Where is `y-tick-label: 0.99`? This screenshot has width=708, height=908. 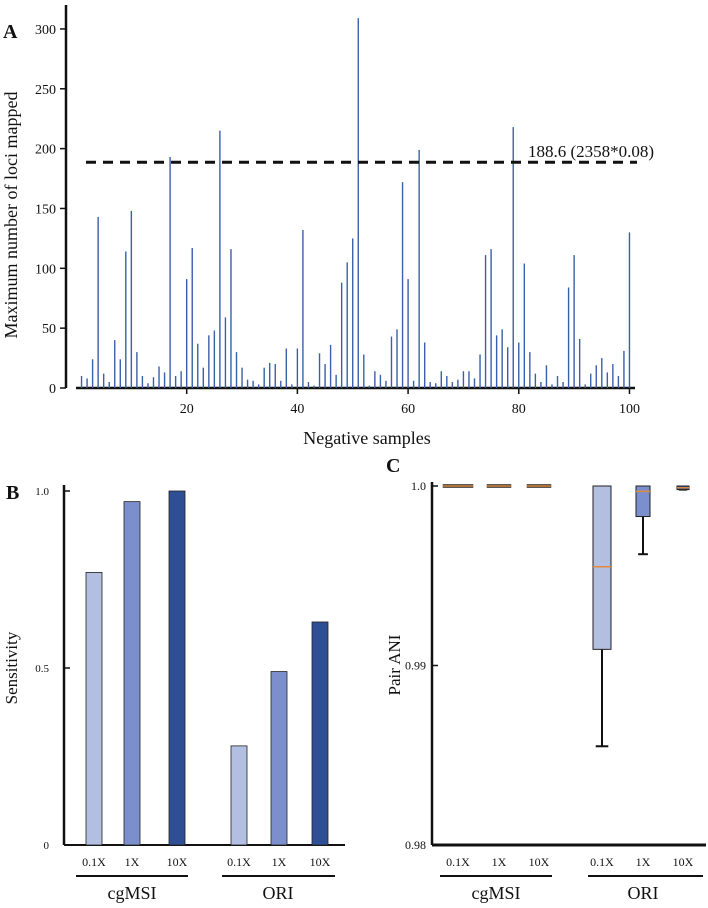 y-tick-label: 0.99 is located at coordinates (415, 666).